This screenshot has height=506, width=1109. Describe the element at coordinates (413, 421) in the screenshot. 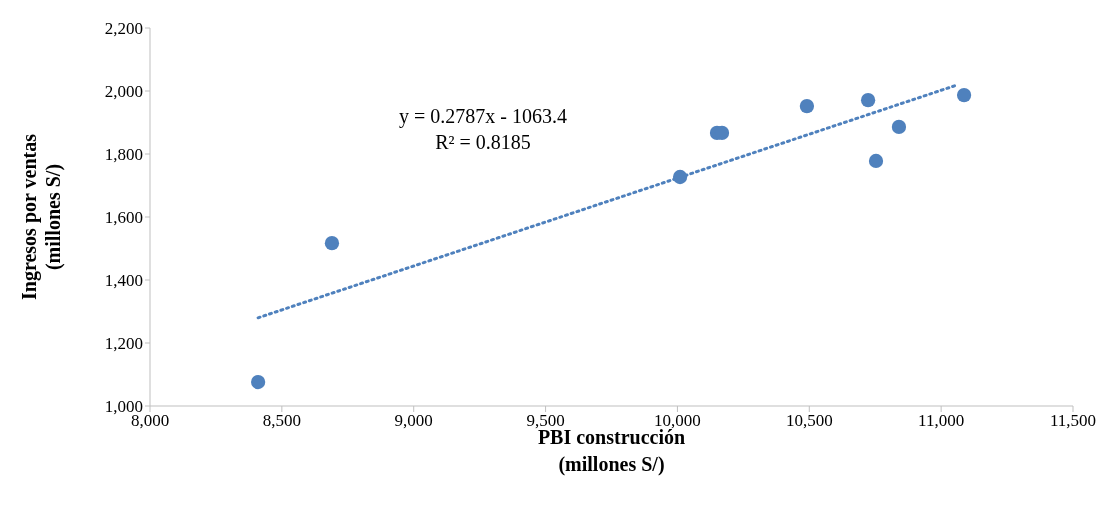

I see `x-tick-label: 9,000` at that location.